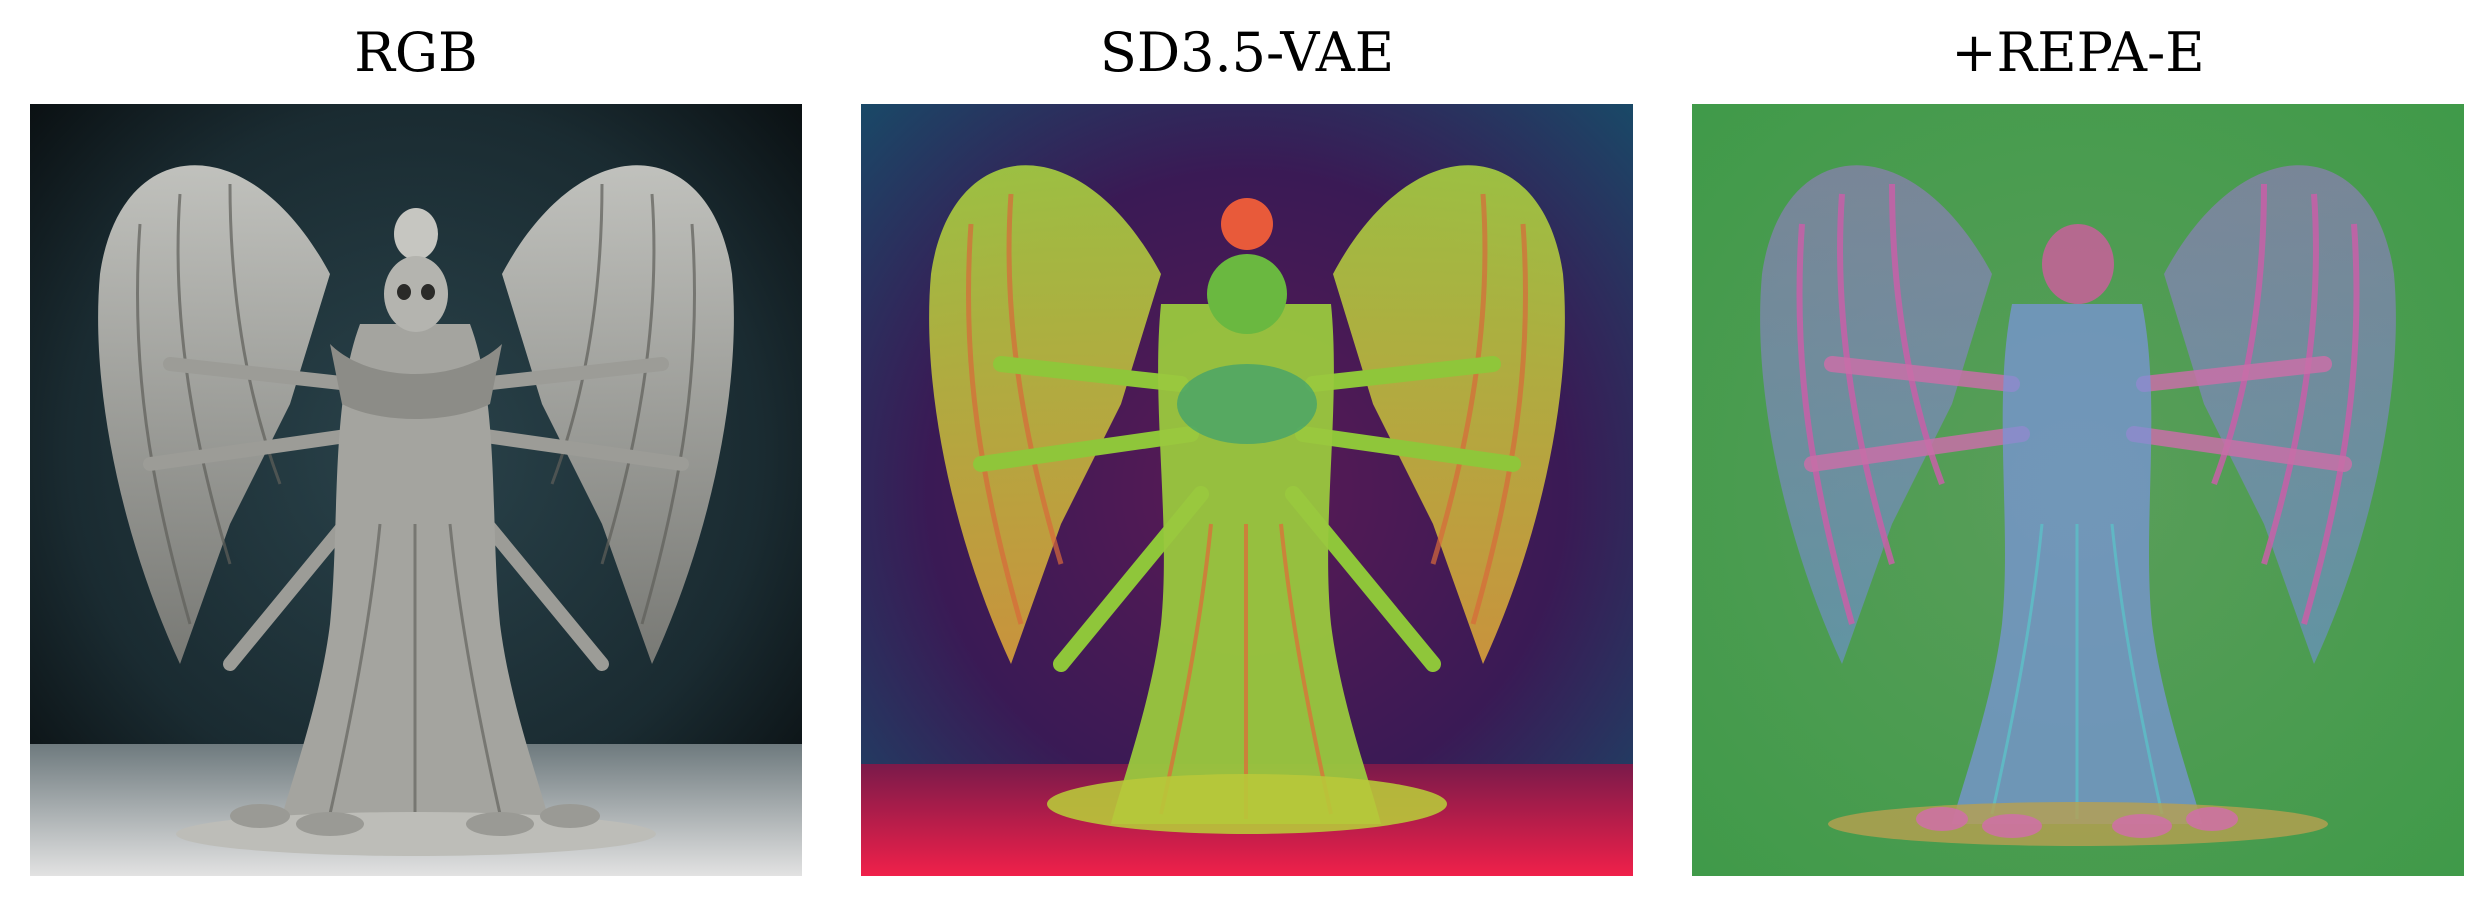  Describe the element at coordinates (2078, 52) in the screenshot. I see `panel-title: +REPA-E` at that location.